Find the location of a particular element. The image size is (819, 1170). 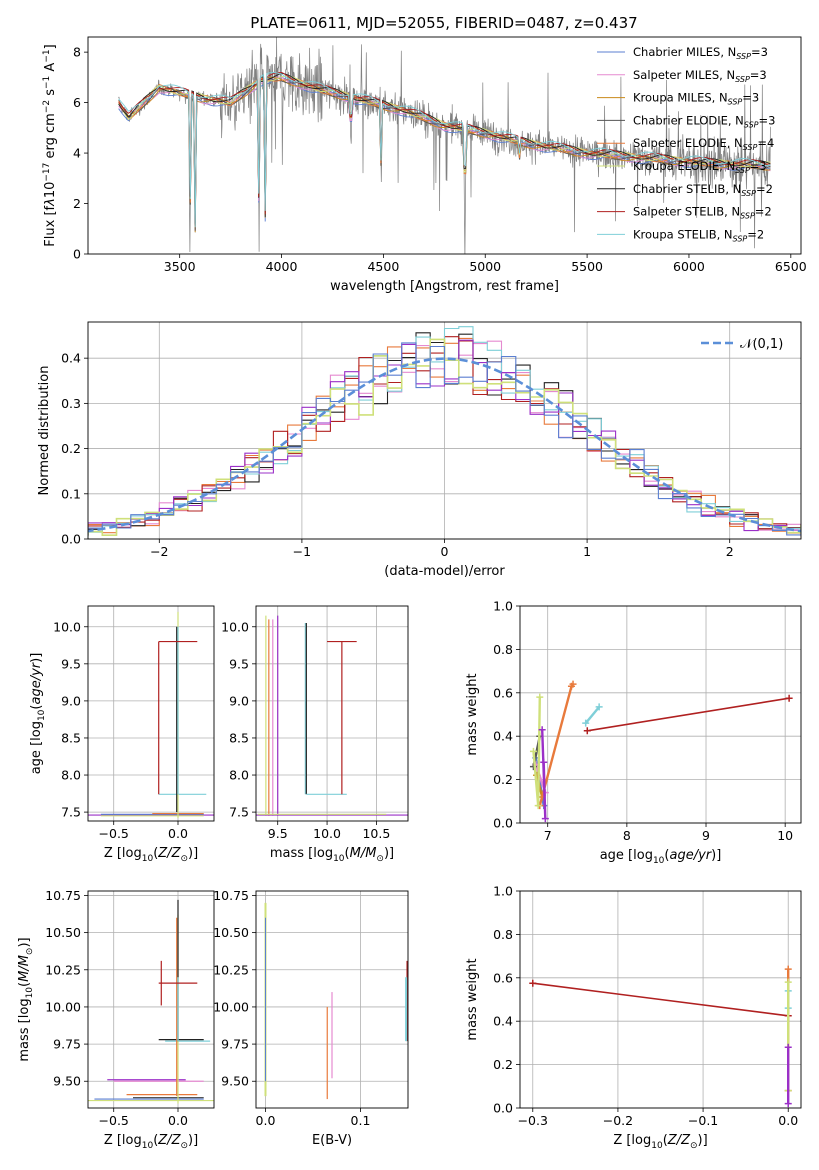

axes-overlay: 0.0 0.1 9.50 9.75 10.00 10.25 10.50 10.75 E(B-V) is located at coordinates (311, 1018).